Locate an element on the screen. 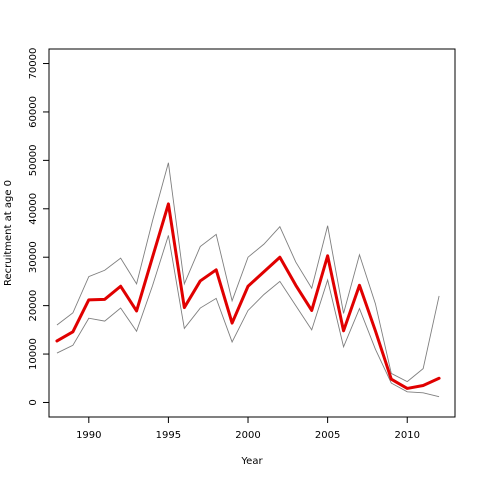 The width and height of the screenshot is (480, 480). y-tick-label: 50000 is located at coordinates (33, 160).